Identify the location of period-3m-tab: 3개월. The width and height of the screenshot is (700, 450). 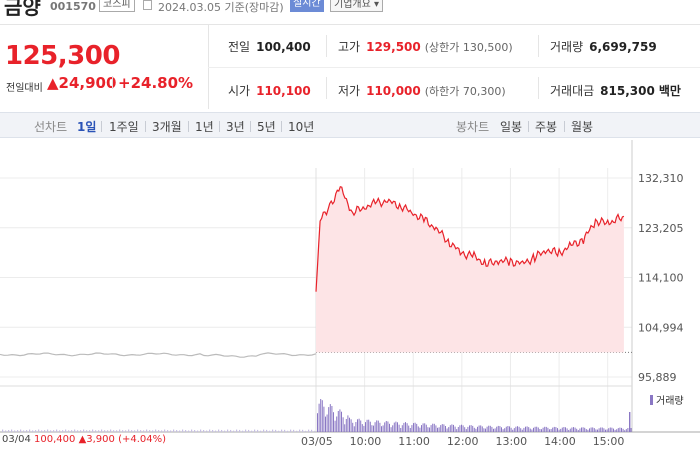
(167, 127).